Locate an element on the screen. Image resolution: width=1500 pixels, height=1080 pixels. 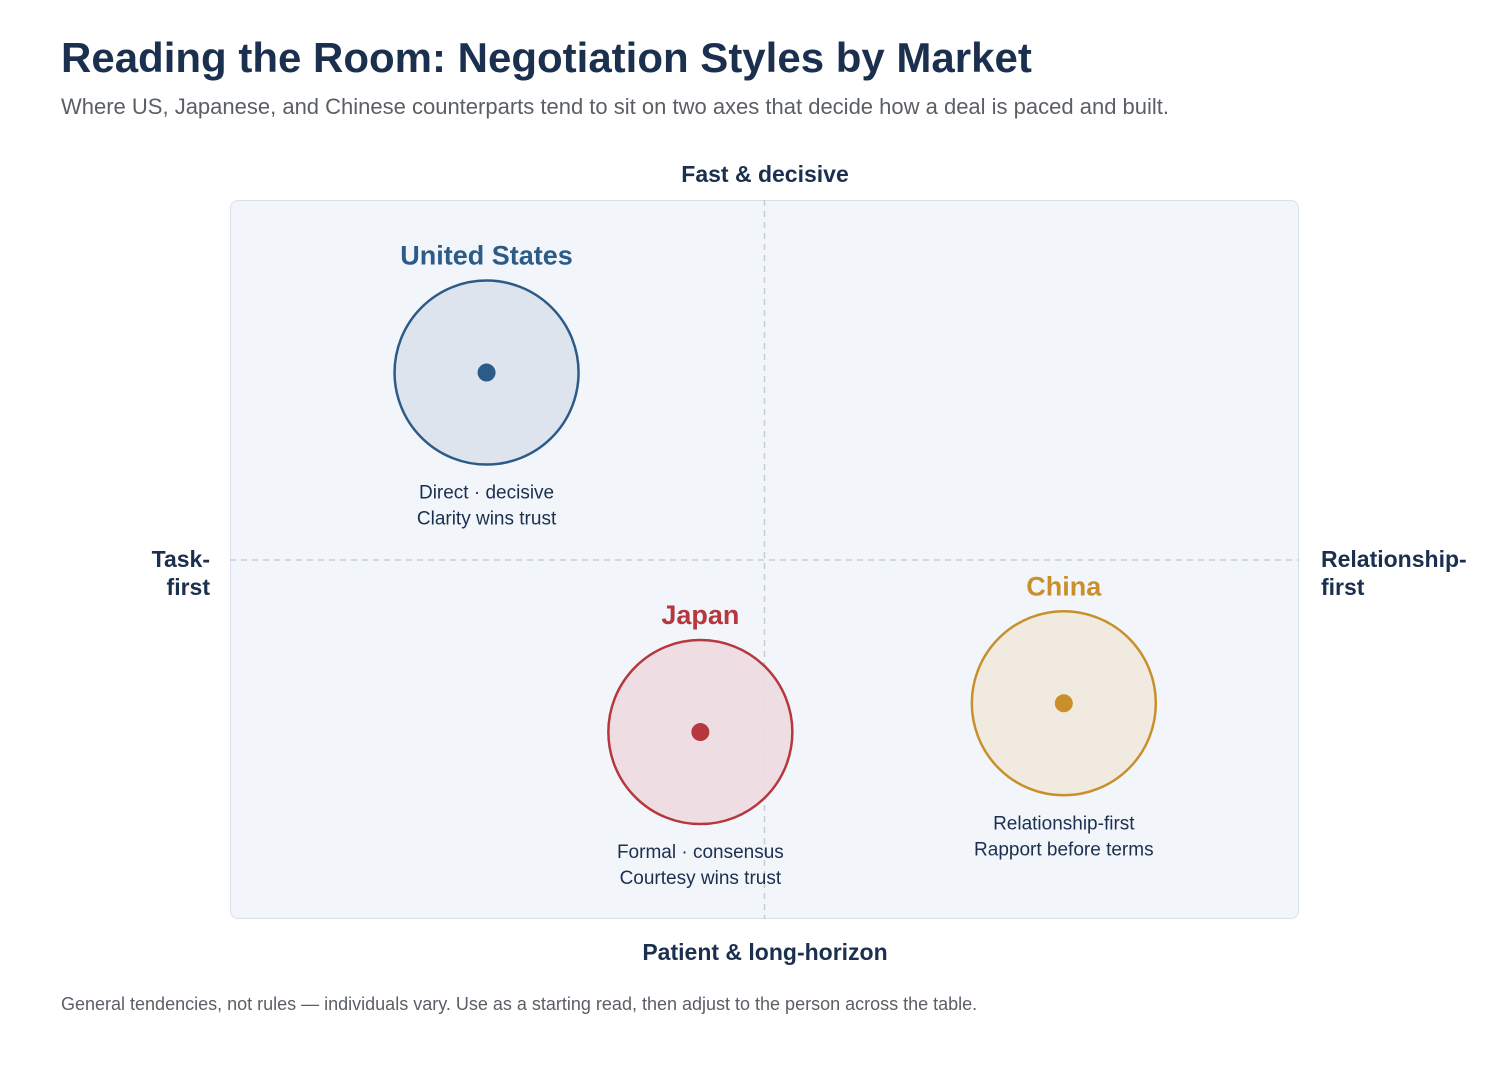
market-dot-japan is located at coordinates (700, 732).